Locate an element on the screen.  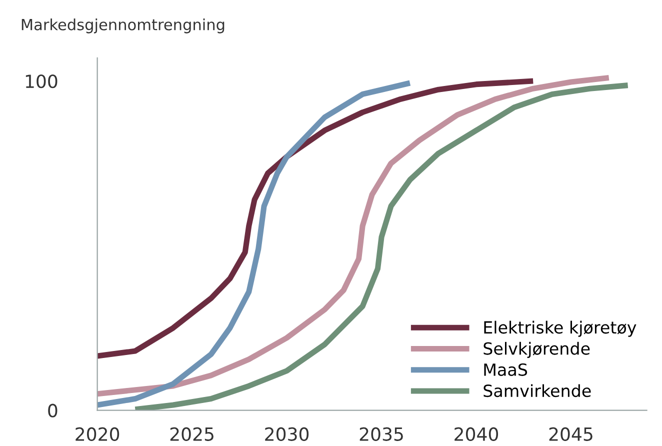
x-tick-label: 2035 is located at coordinates (381, 434).